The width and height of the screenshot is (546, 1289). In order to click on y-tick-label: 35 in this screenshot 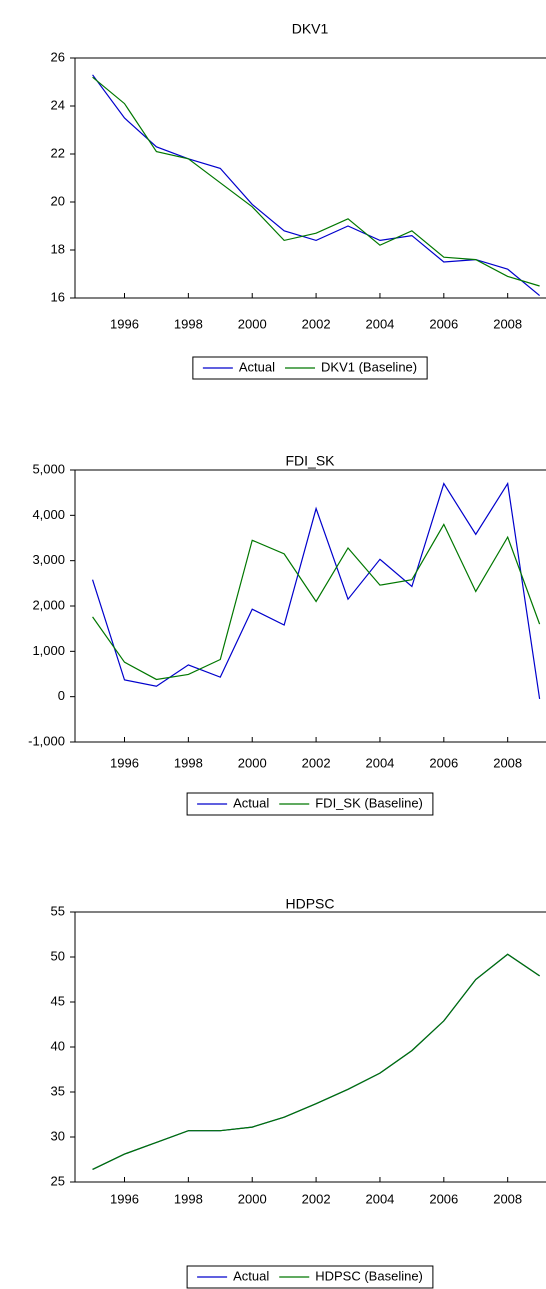, I will do `click(58, 1090)`.